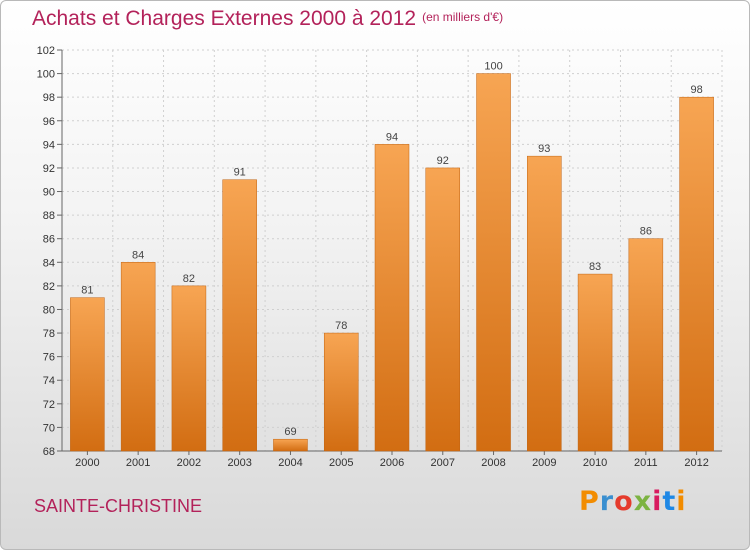 Image resolution: width=750 pixels, height=550 pixels. Describe the element at coordinates (239, 315) in the screenshot. I see `bar-2003` at that location.